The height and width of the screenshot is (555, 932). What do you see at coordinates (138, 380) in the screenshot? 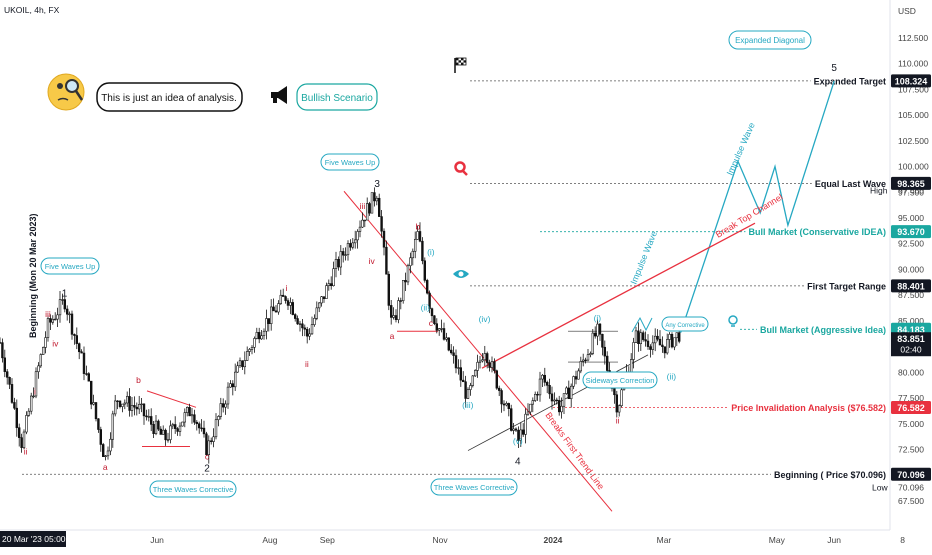
I see `wave-label: b` at bounding box center [138, 380].